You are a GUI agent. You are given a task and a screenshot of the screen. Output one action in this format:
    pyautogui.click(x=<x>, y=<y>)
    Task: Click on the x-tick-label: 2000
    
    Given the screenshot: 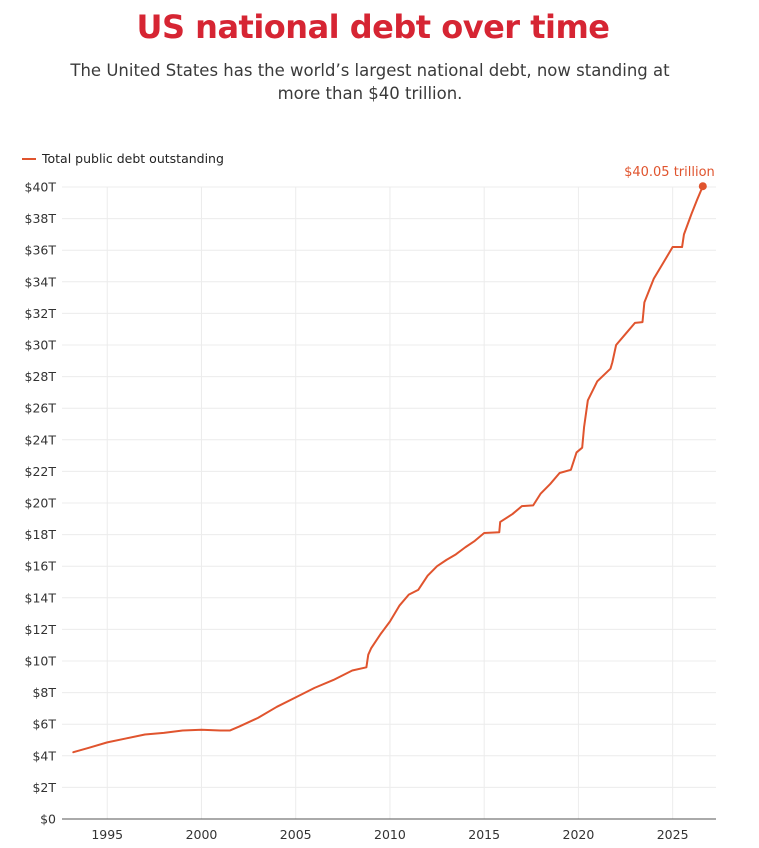 What is the action you would take?
    pyautogui.click(x=202, y=834)
    